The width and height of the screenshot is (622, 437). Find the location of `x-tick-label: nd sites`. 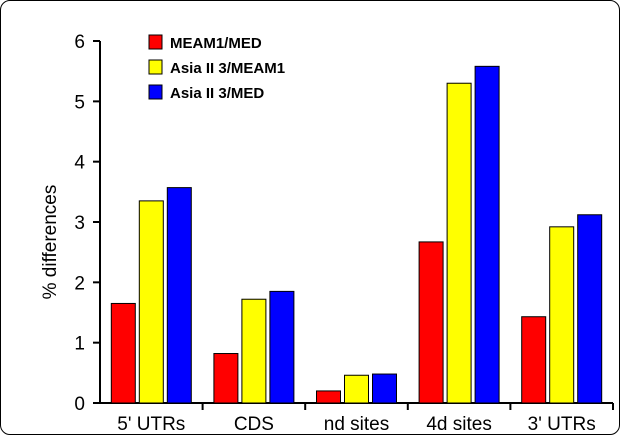

x-tick-label: nd sites is located at coordinates (356, 424).